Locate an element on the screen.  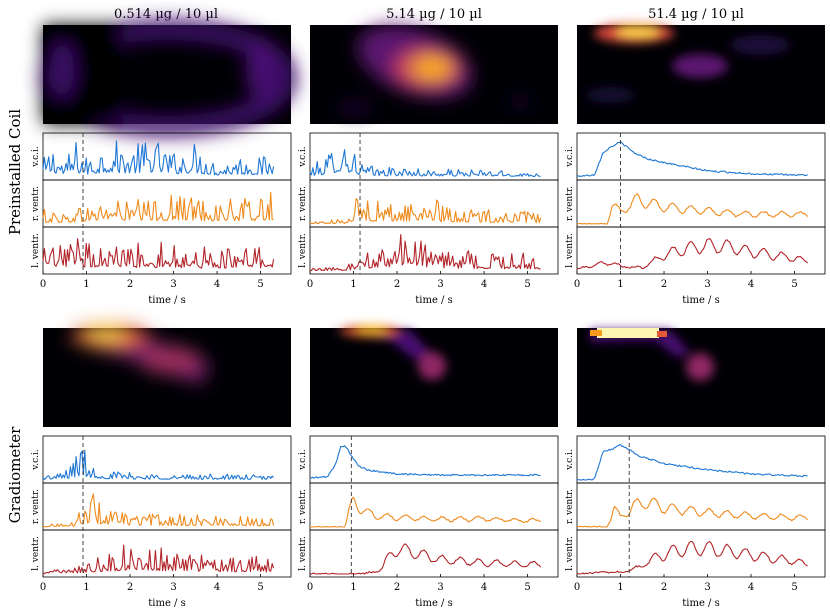
trace-panel-2-2: v.c.i. r. ventr. l. ventr. 0 1 2 3 4 5 time / s is located at coordinates (428, 522).